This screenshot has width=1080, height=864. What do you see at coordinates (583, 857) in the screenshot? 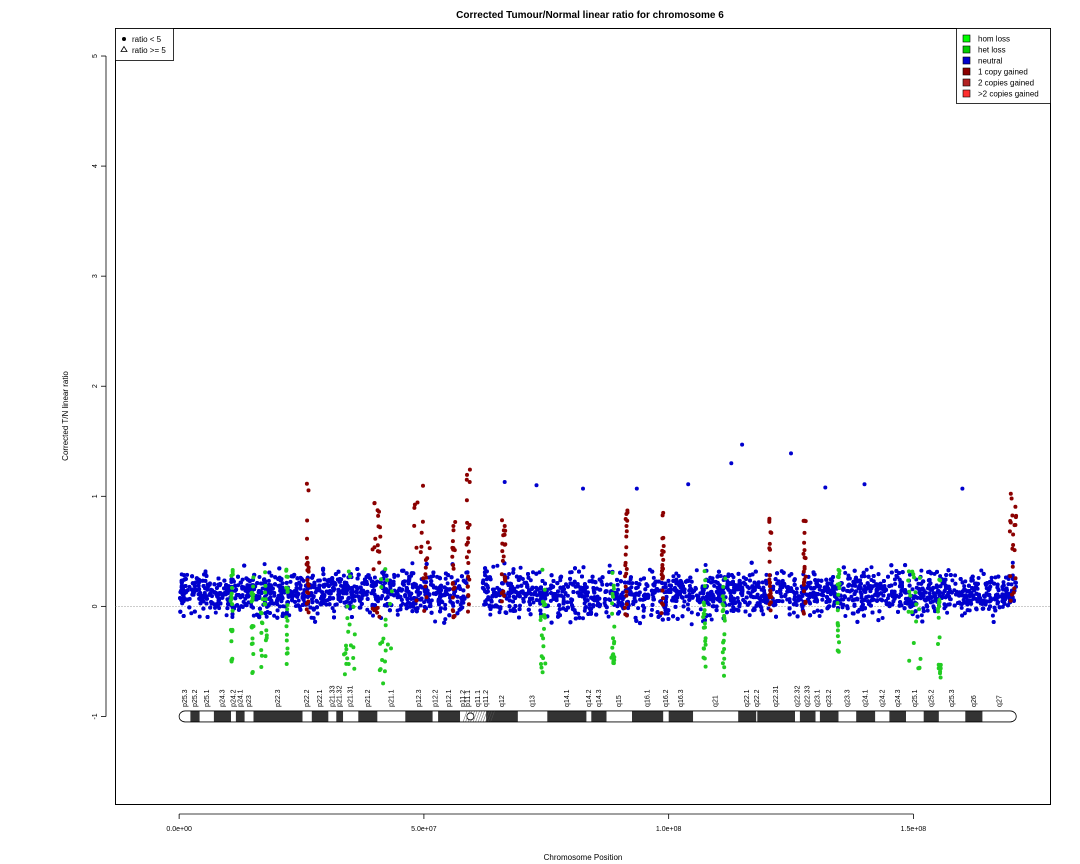
I see `x-axis-label: Chromosome Position` at bounding box center [583, 857].